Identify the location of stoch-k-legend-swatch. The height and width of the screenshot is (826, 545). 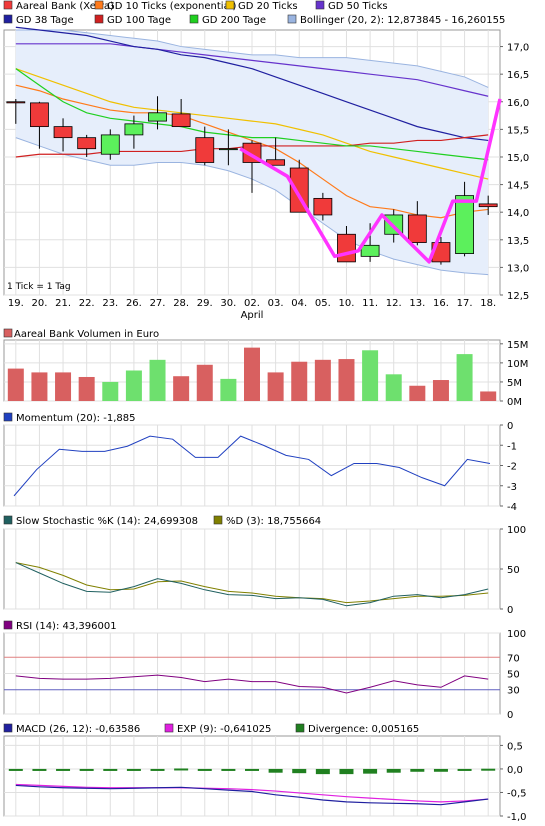
(8, 520).